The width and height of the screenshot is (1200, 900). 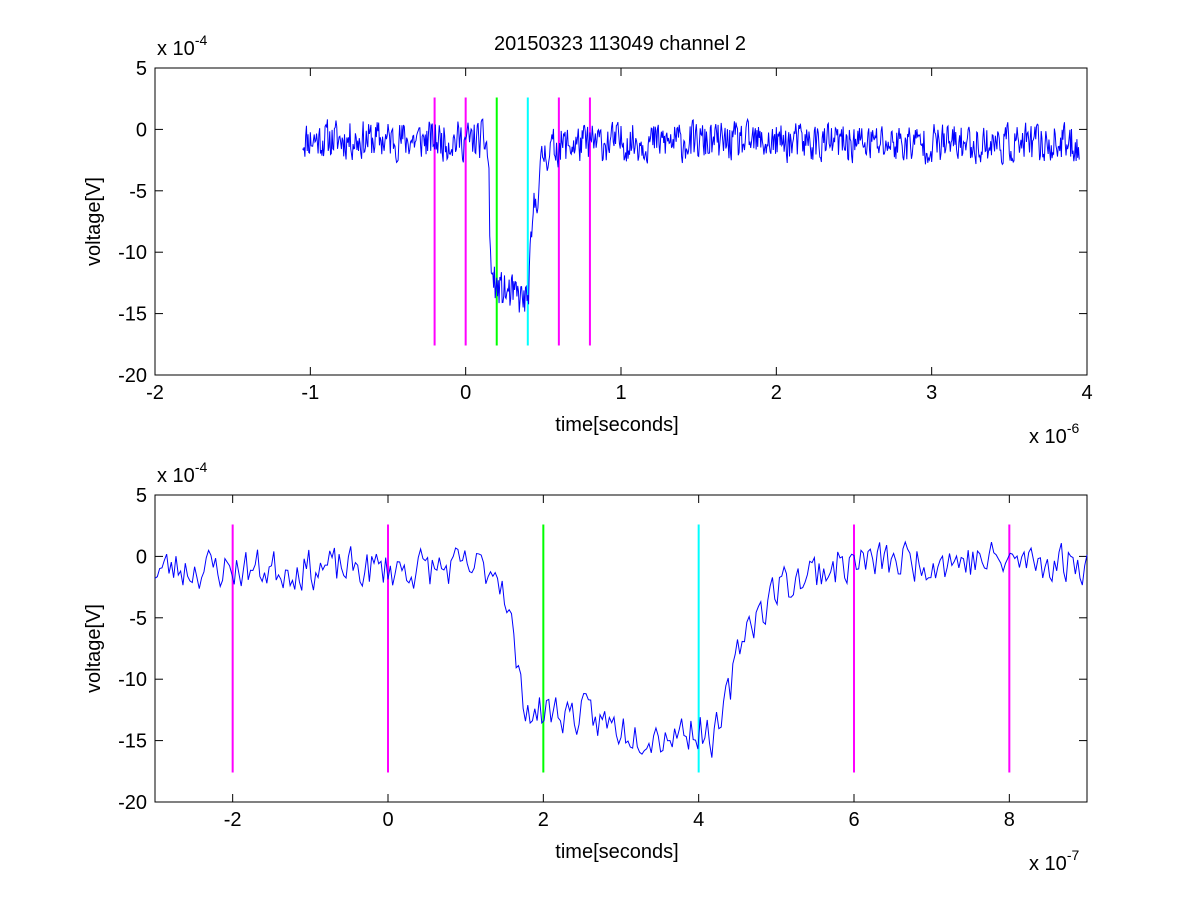 I want to click on x-tick-label: -1, so click(x=310, y=393).